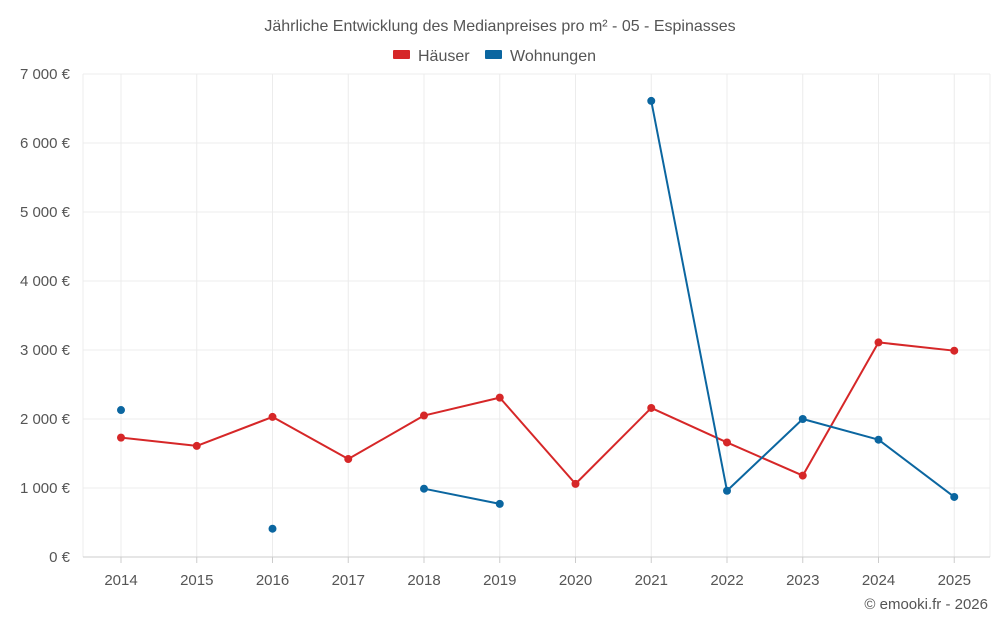  What do you see at coordinates (424, 488) in the screenshot?
I see `data-point-apartments-2018` at bounding box center [424, 488].